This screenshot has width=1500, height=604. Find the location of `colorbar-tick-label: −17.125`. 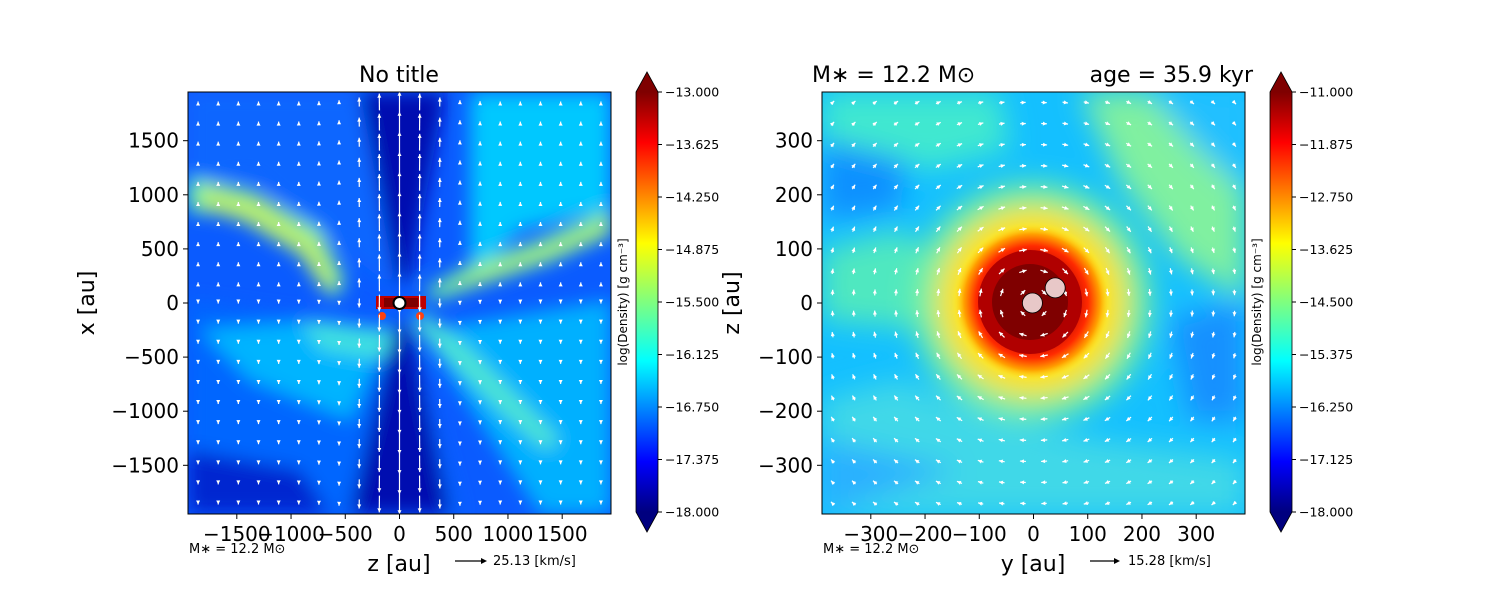

colorbar-tick-label: −17.125 is located at coordinates (1326, 459).